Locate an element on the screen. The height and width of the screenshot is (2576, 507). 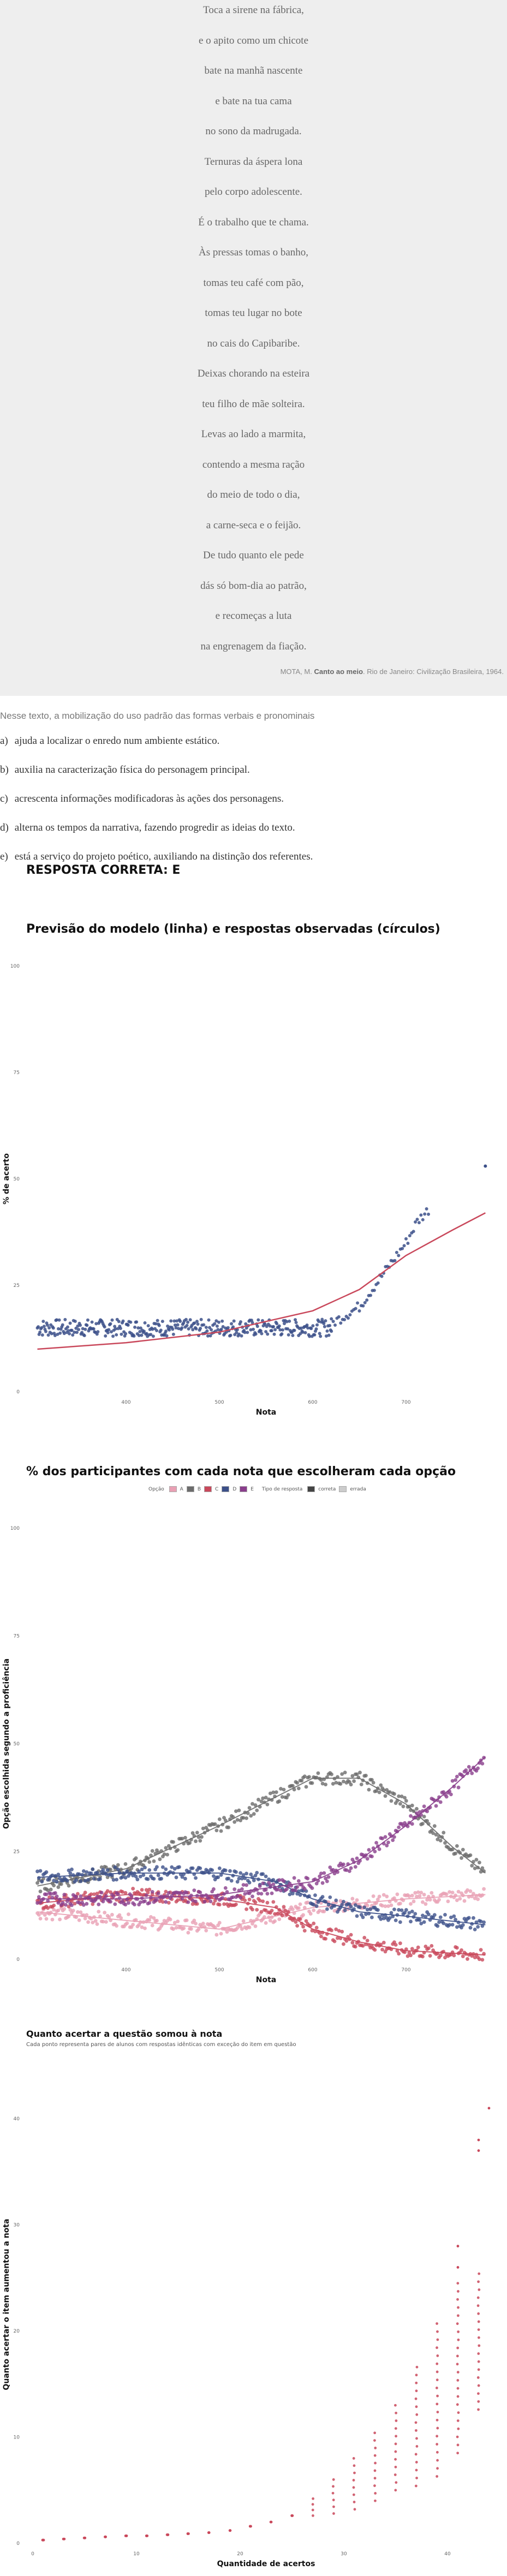
alternative-letter: c) is located at coordinates (4, 798).